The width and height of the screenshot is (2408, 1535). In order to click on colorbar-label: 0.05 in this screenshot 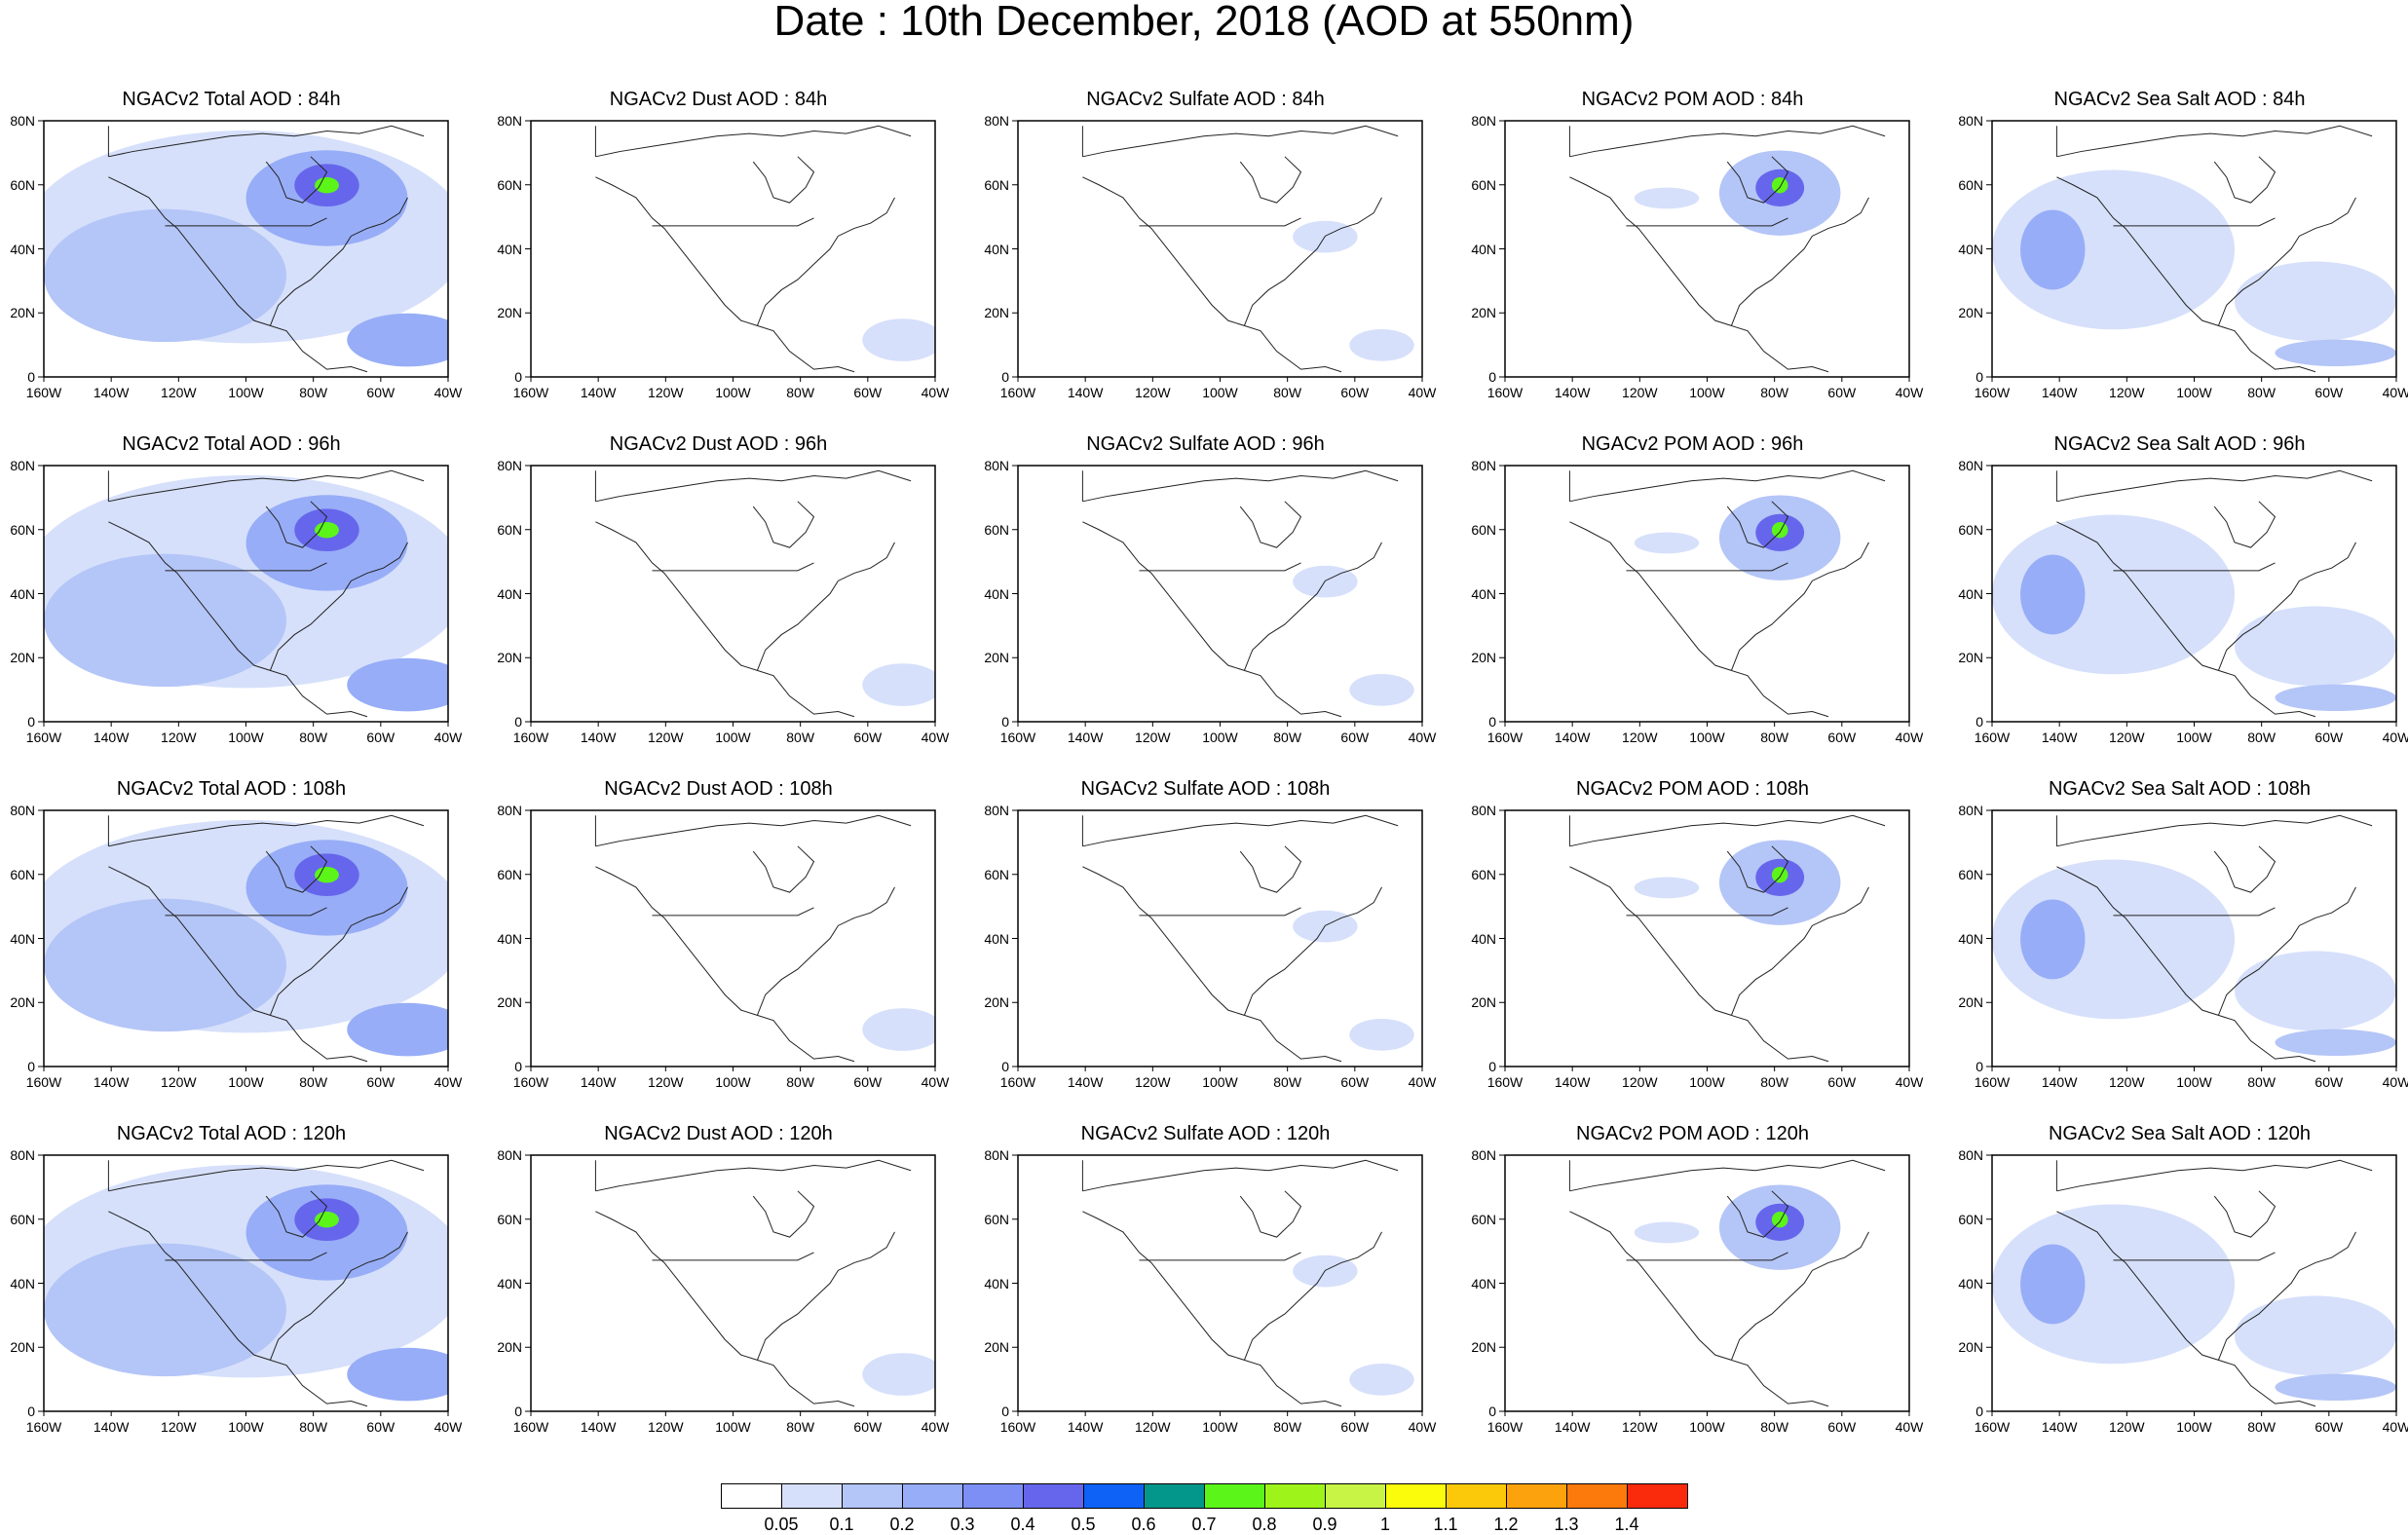, I will do `click(781, 1524)`.